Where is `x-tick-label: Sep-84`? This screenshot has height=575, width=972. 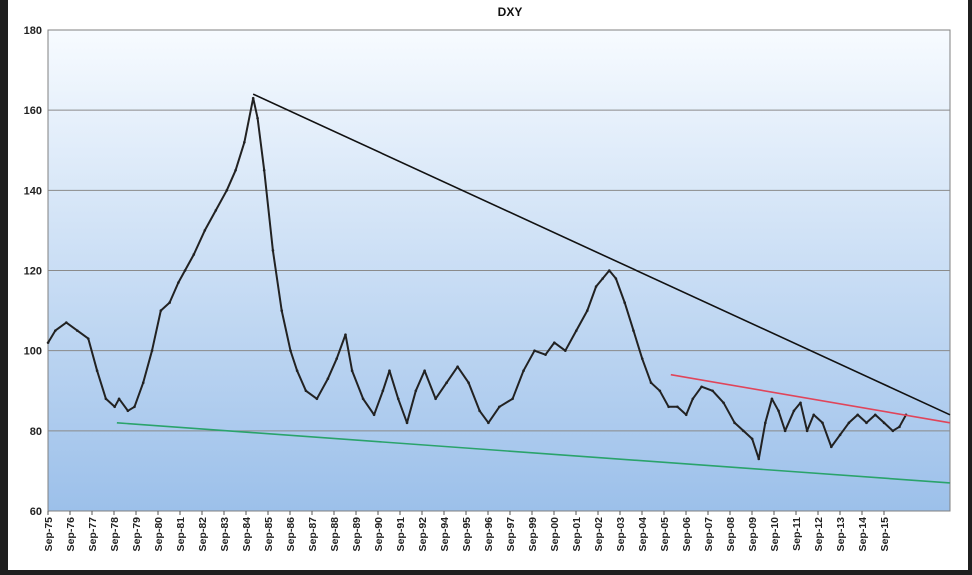 x-tick-label: Sep-84 is located at coordinates (247, 534).